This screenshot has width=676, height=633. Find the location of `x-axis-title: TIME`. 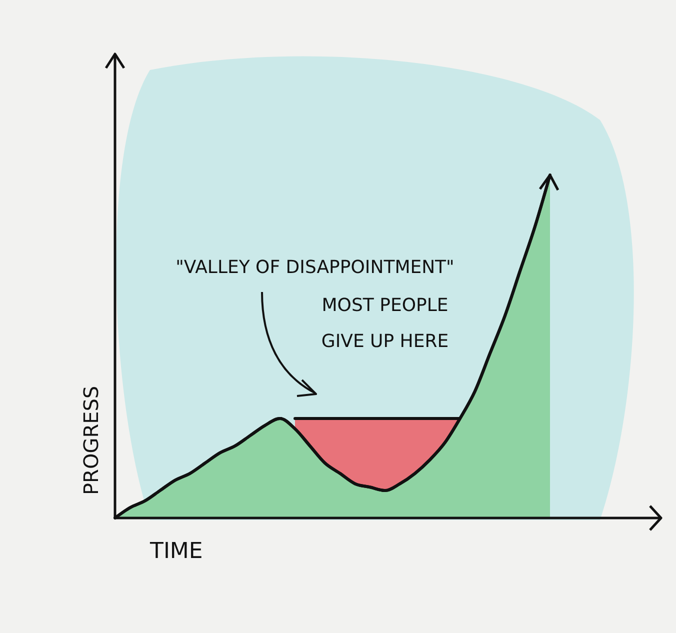

x-axis-title: TIME is located at coordinates (176, 551).